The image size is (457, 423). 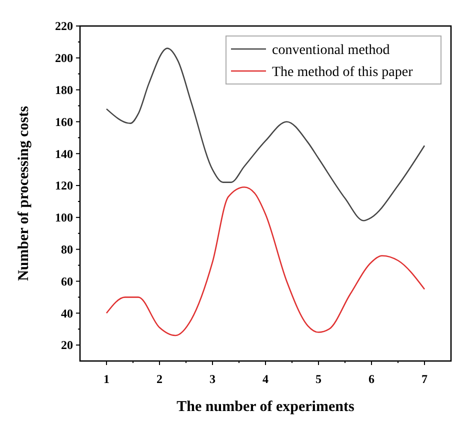 I want to click on y-tick-label: 80, so click(x=67, y=249).